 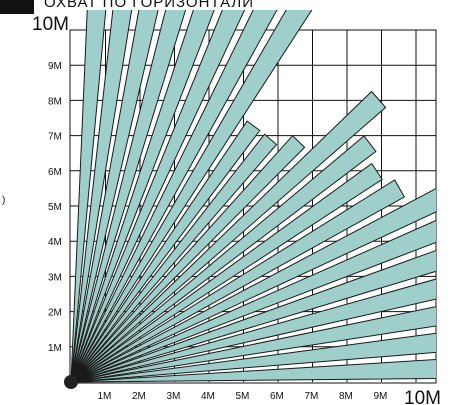 I want to click on x-tick-label: 1М, so click(x=105, y=396).